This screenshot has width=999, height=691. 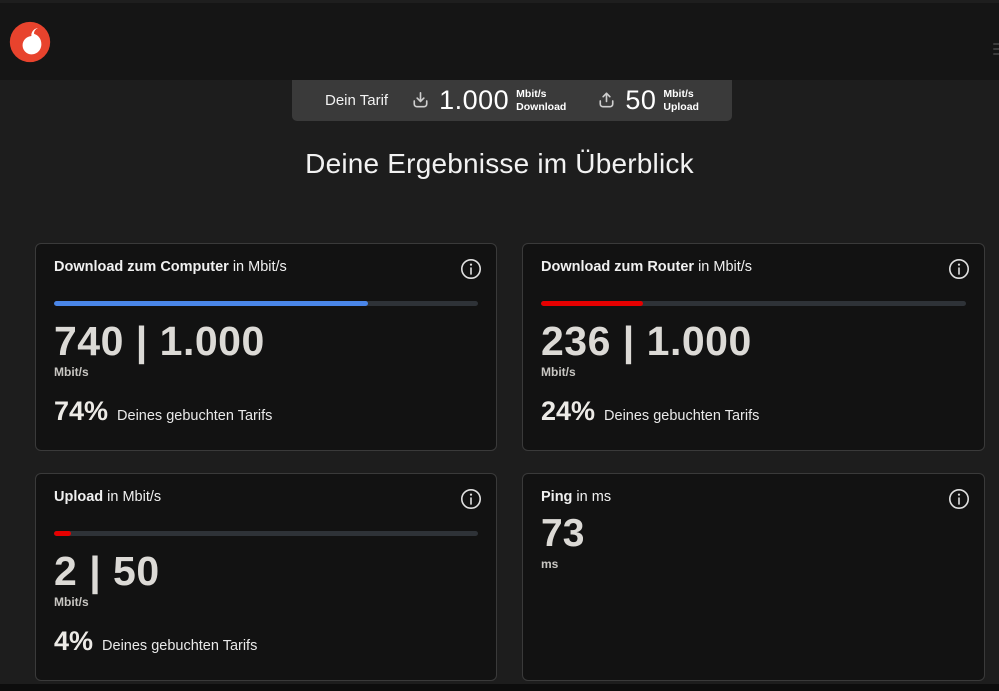 I want to click on tariff-upload-value: 50, so click(x=641, y=100).